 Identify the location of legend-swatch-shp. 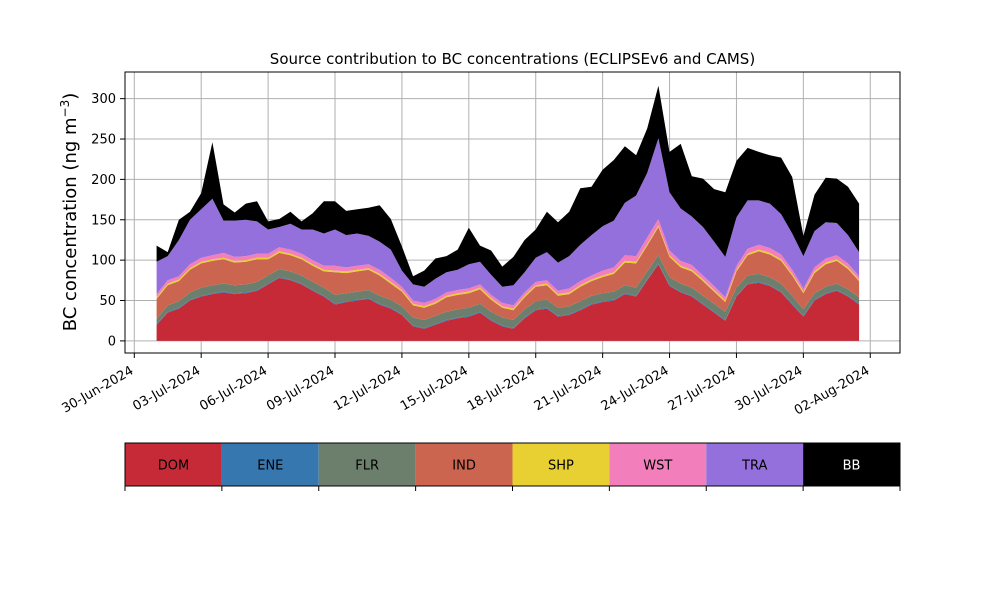
(561, 464).